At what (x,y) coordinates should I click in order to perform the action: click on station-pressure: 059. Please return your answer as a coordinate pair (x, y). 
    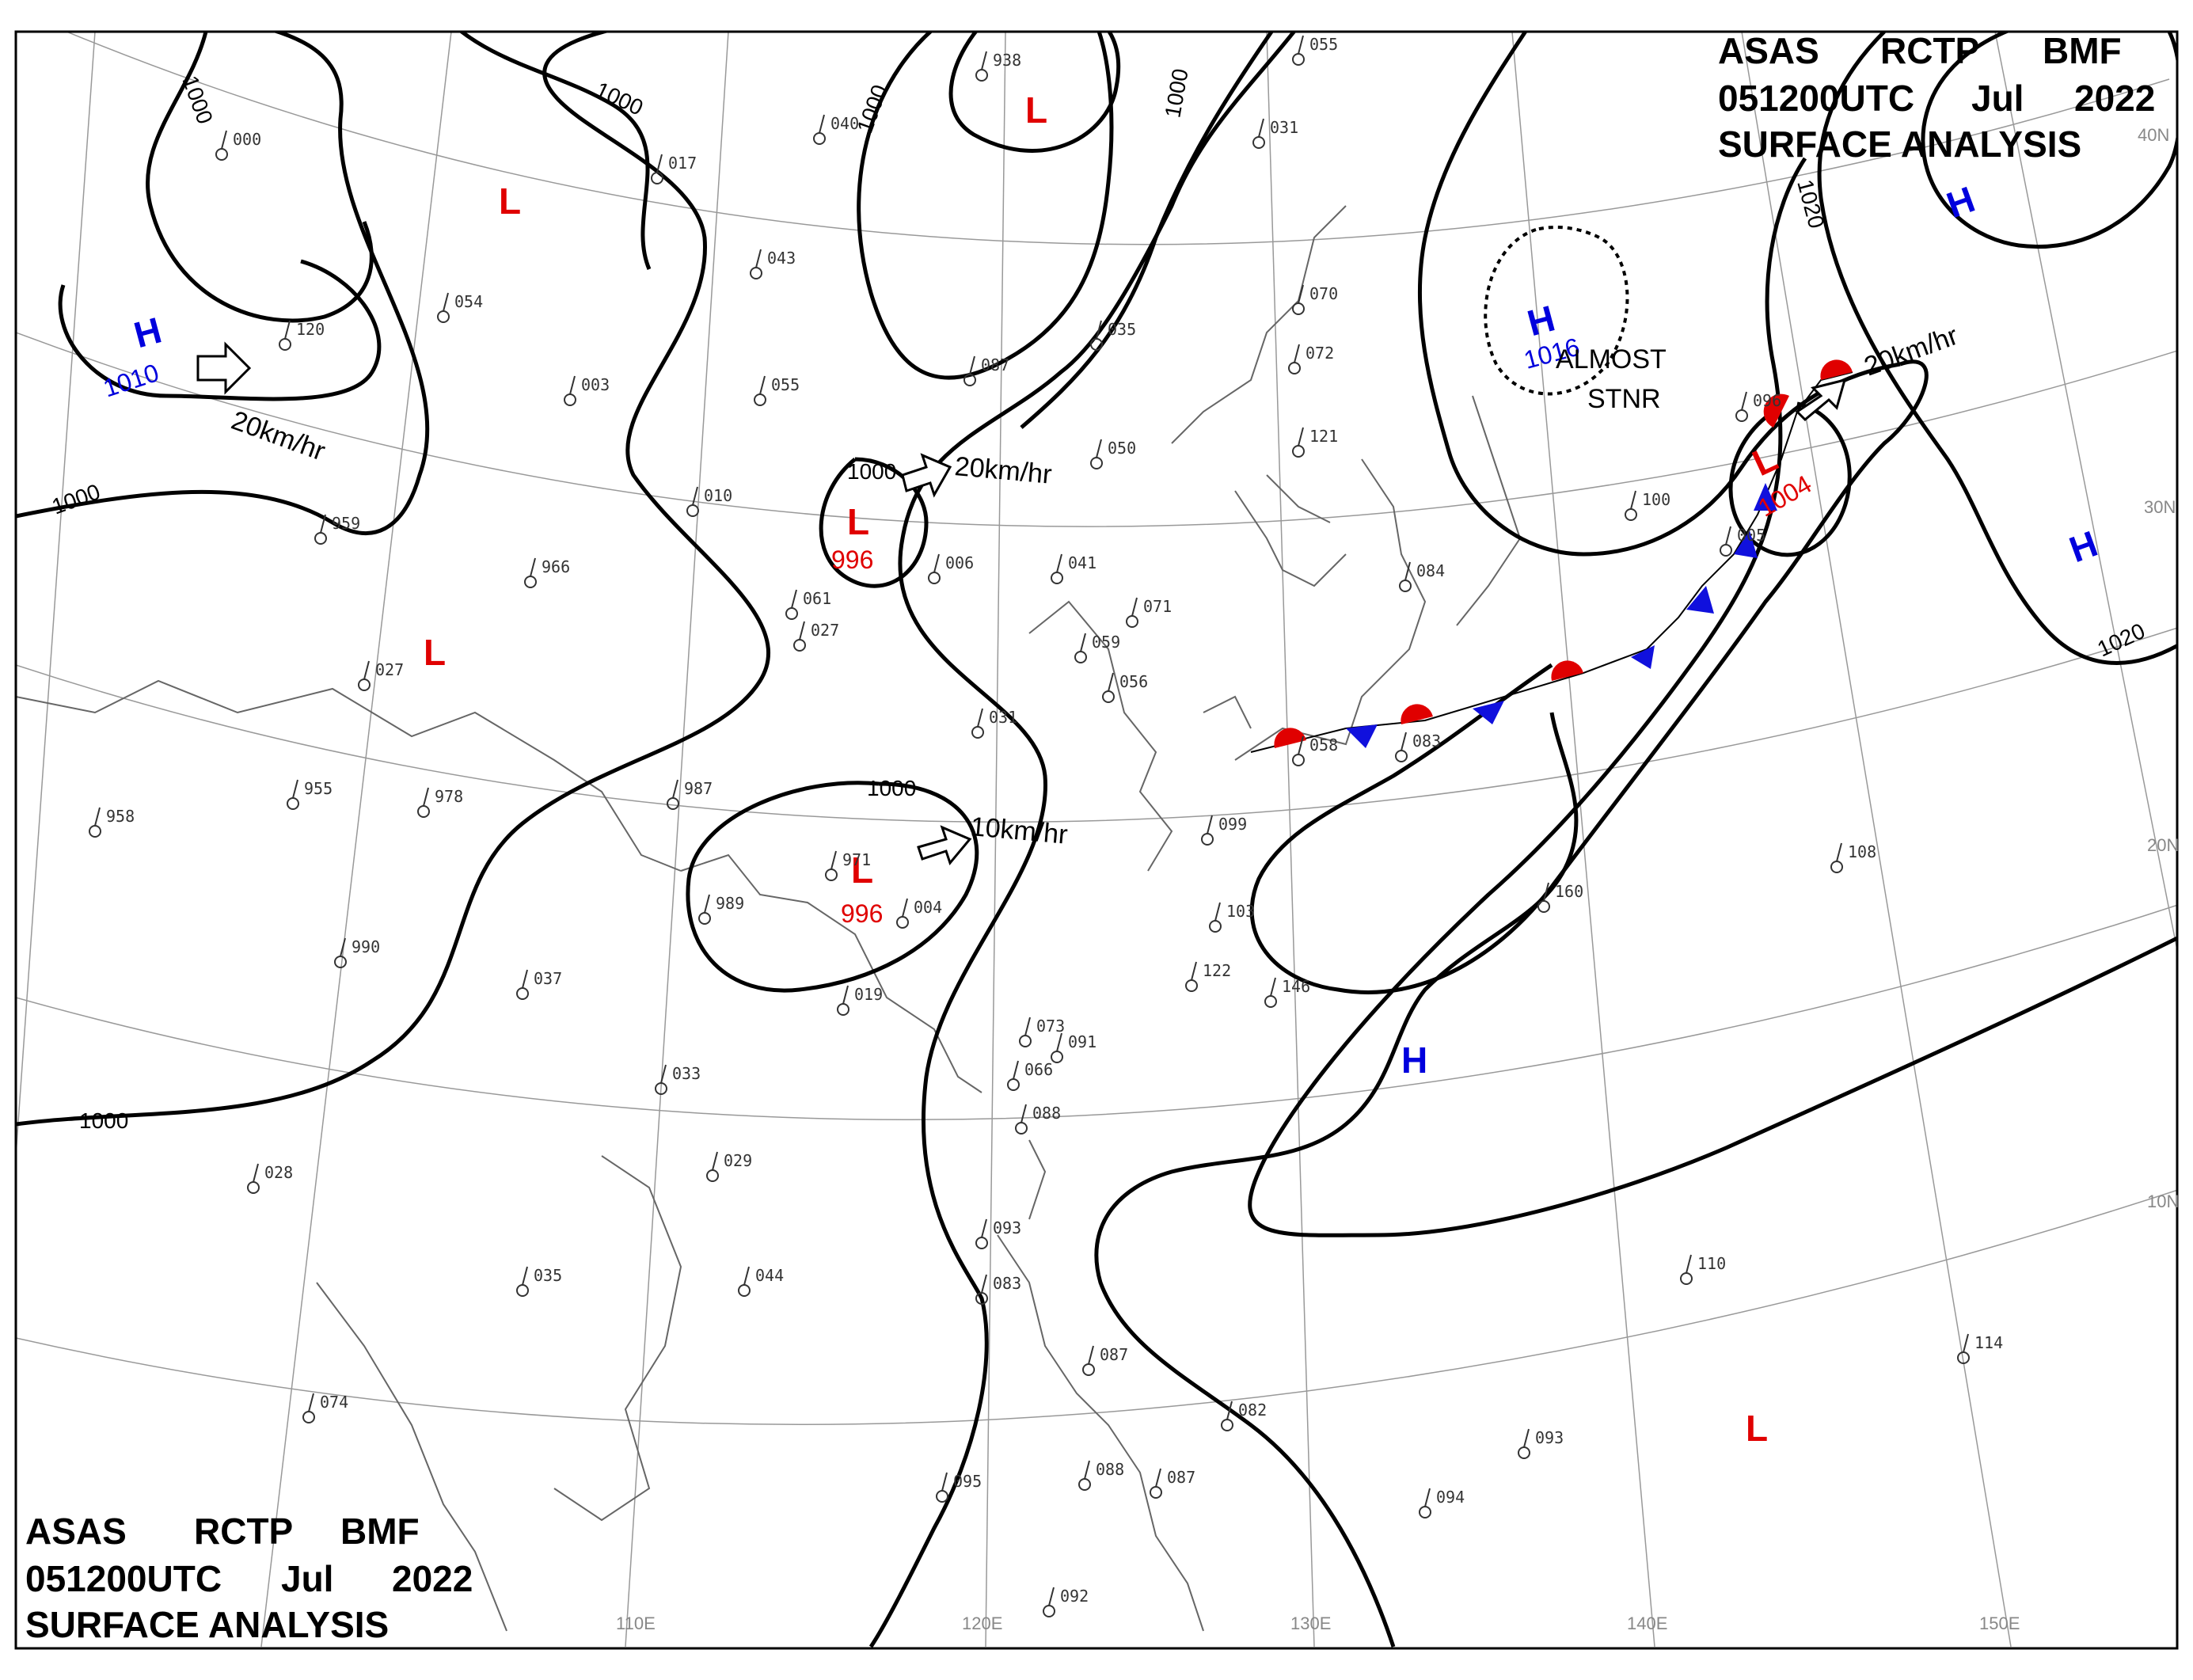
    Looking at the image, I should click on (1106, 642).